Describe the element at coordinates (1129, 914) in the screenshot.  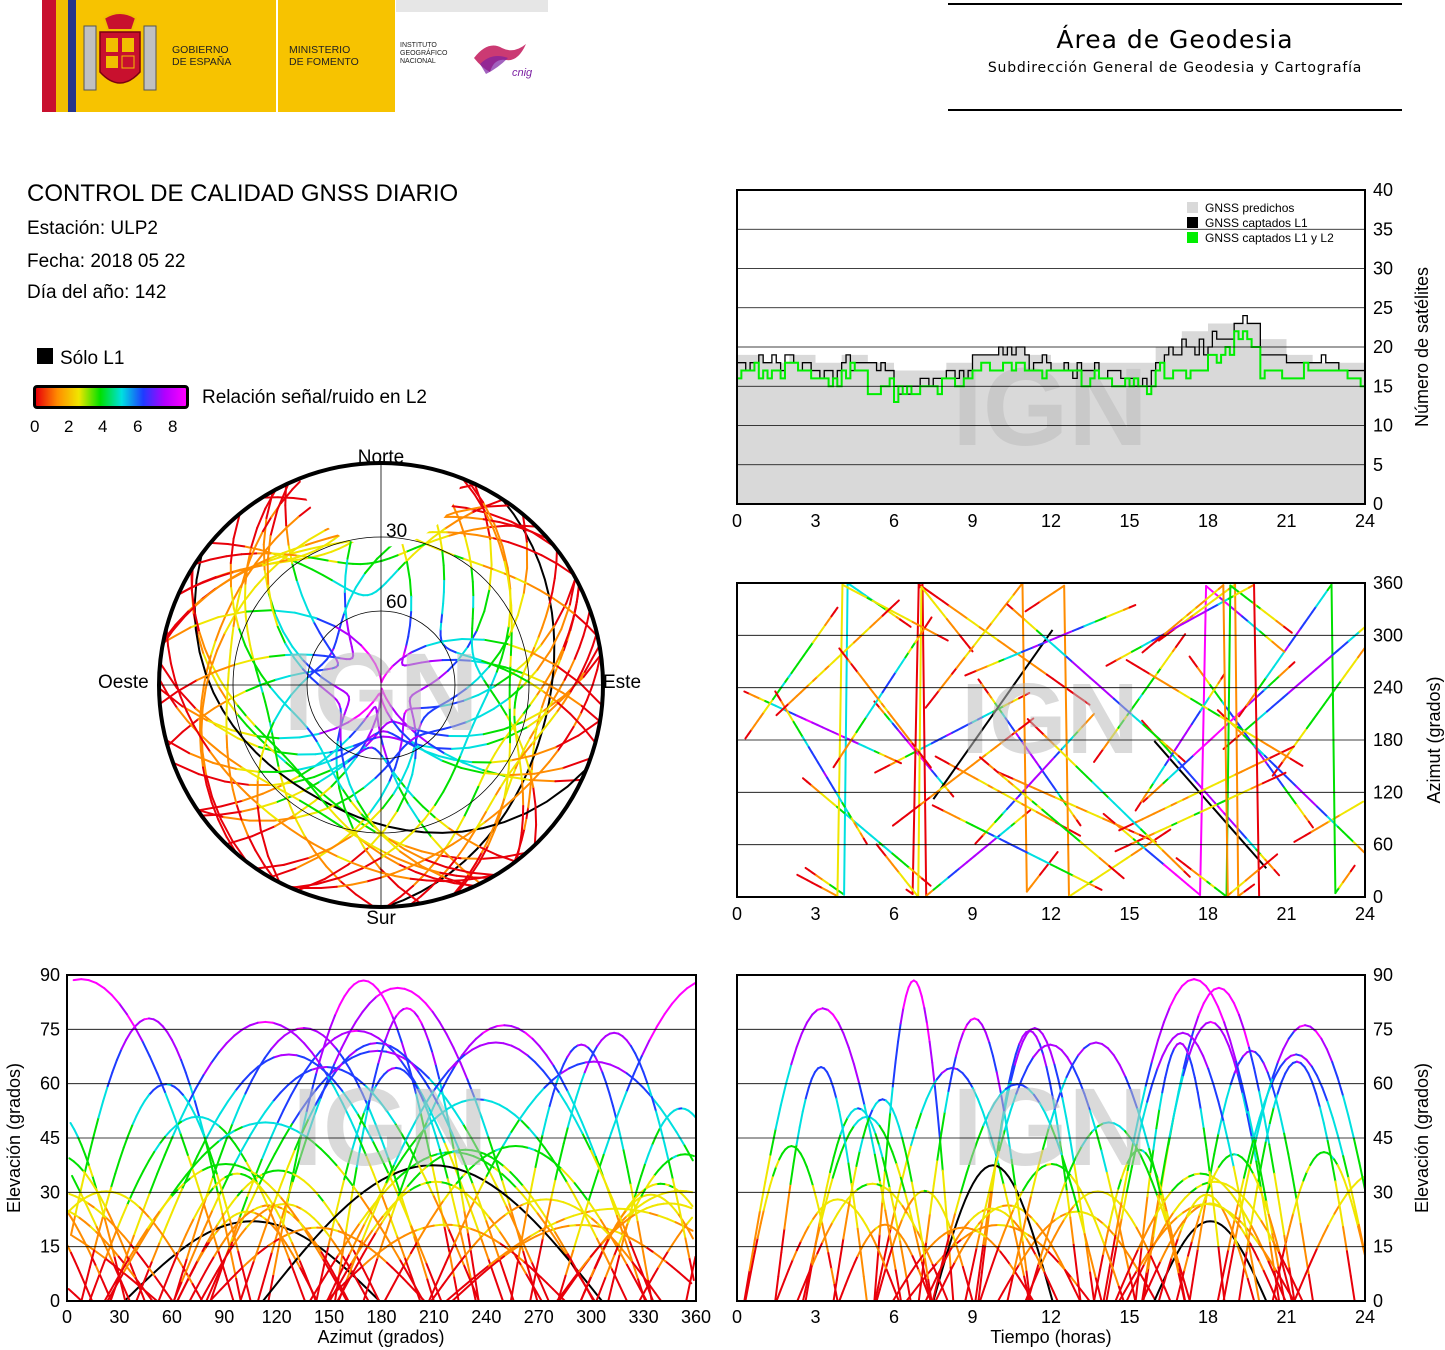
I see `x-tick-label: 15` at that location.